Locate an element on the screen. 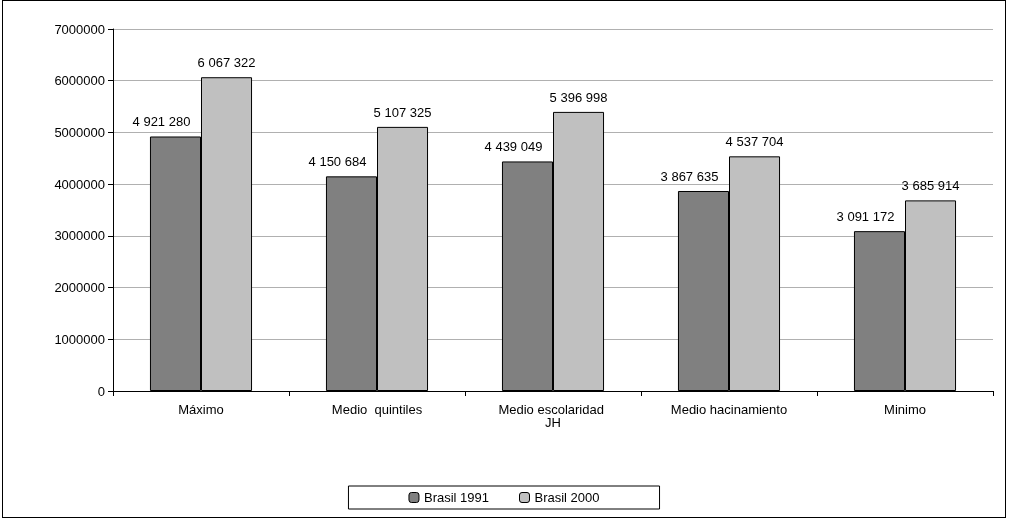 The image size is (1014, 525). x-tick-label: Máximo is located at coordinates (201, 409).